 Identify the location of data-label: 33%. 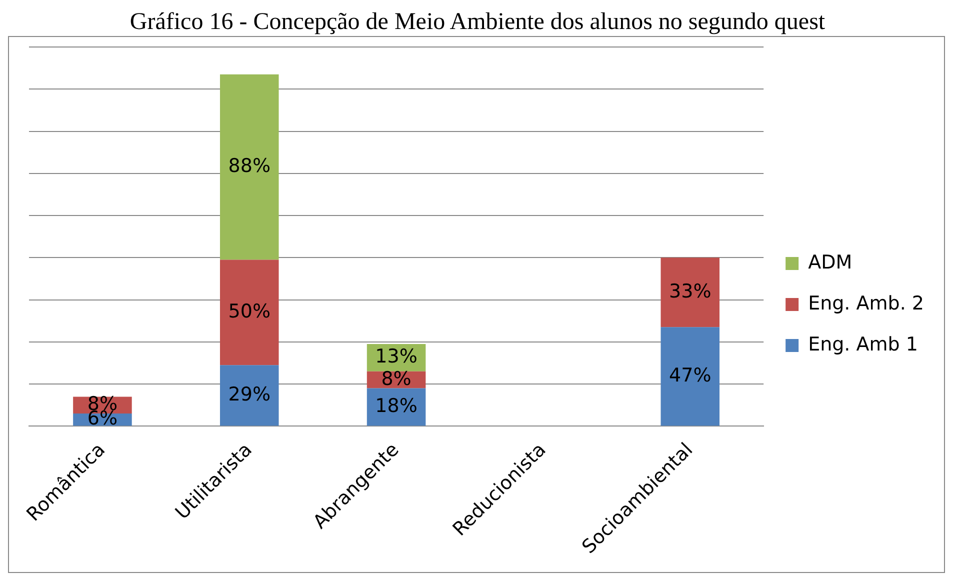
(690, 291).